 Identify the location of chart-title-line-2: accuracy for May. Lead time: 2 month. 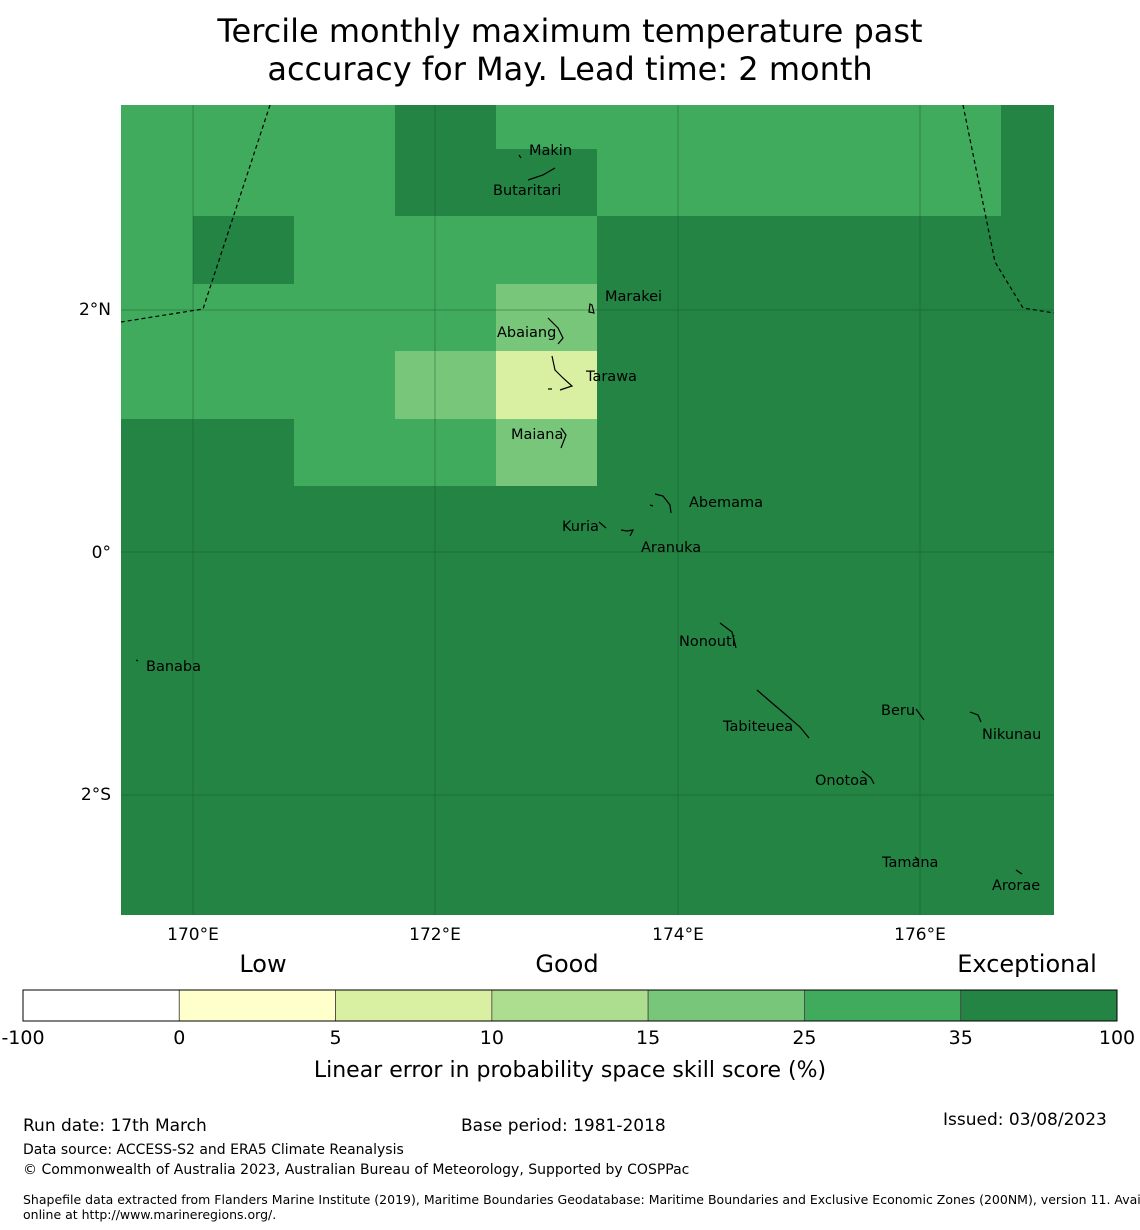
(570, 69).